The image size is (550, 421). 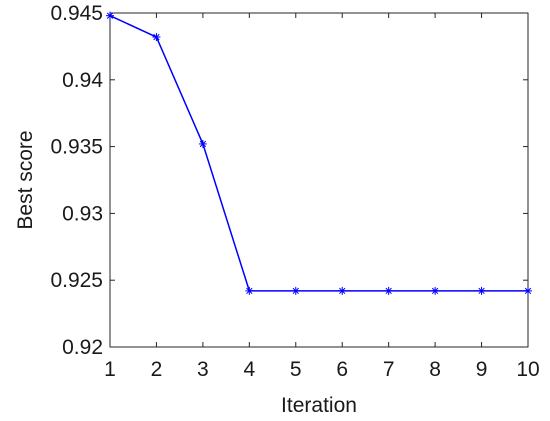 I want to click on y-tick-label: 0.945, so click(x=76, y=13).